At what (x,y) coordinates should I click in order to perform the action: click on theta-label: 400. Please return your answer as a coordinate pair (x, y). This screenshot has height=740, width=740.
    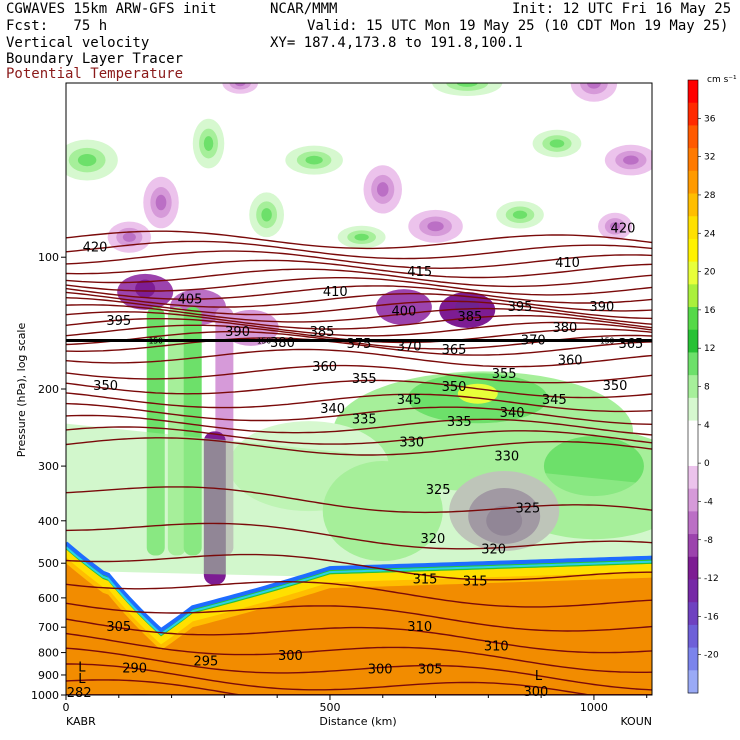
    Looking at the image, I should click on (403, 311).